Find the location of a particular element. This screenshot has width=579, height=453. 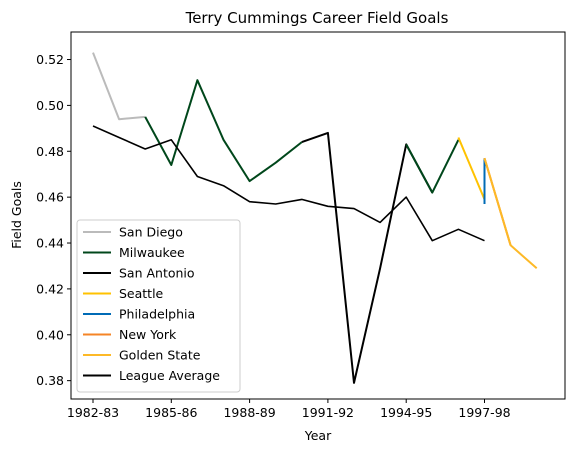

y-tick-label: 0.38 is located at coordinates (50, 380).